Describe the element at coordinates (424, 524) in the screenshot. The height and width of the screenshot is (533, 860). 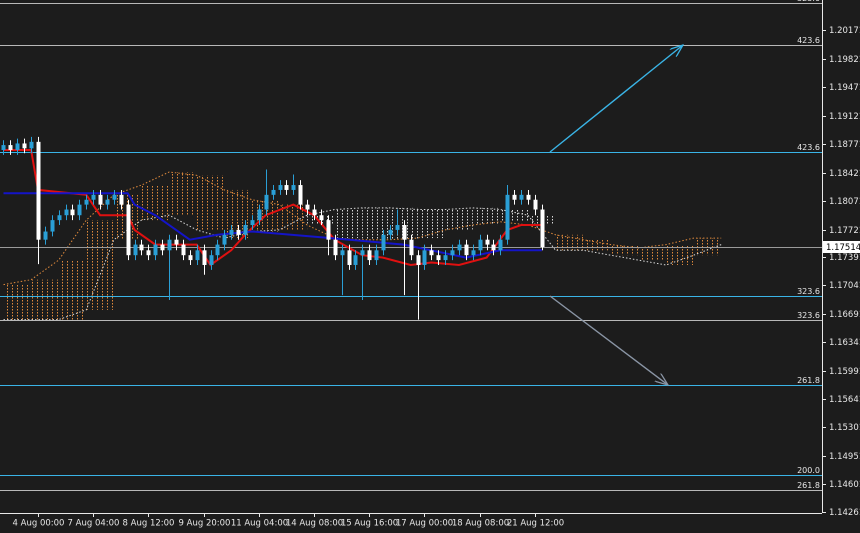
I see `x-tick-label: 17 Aug 00:00` at that location.